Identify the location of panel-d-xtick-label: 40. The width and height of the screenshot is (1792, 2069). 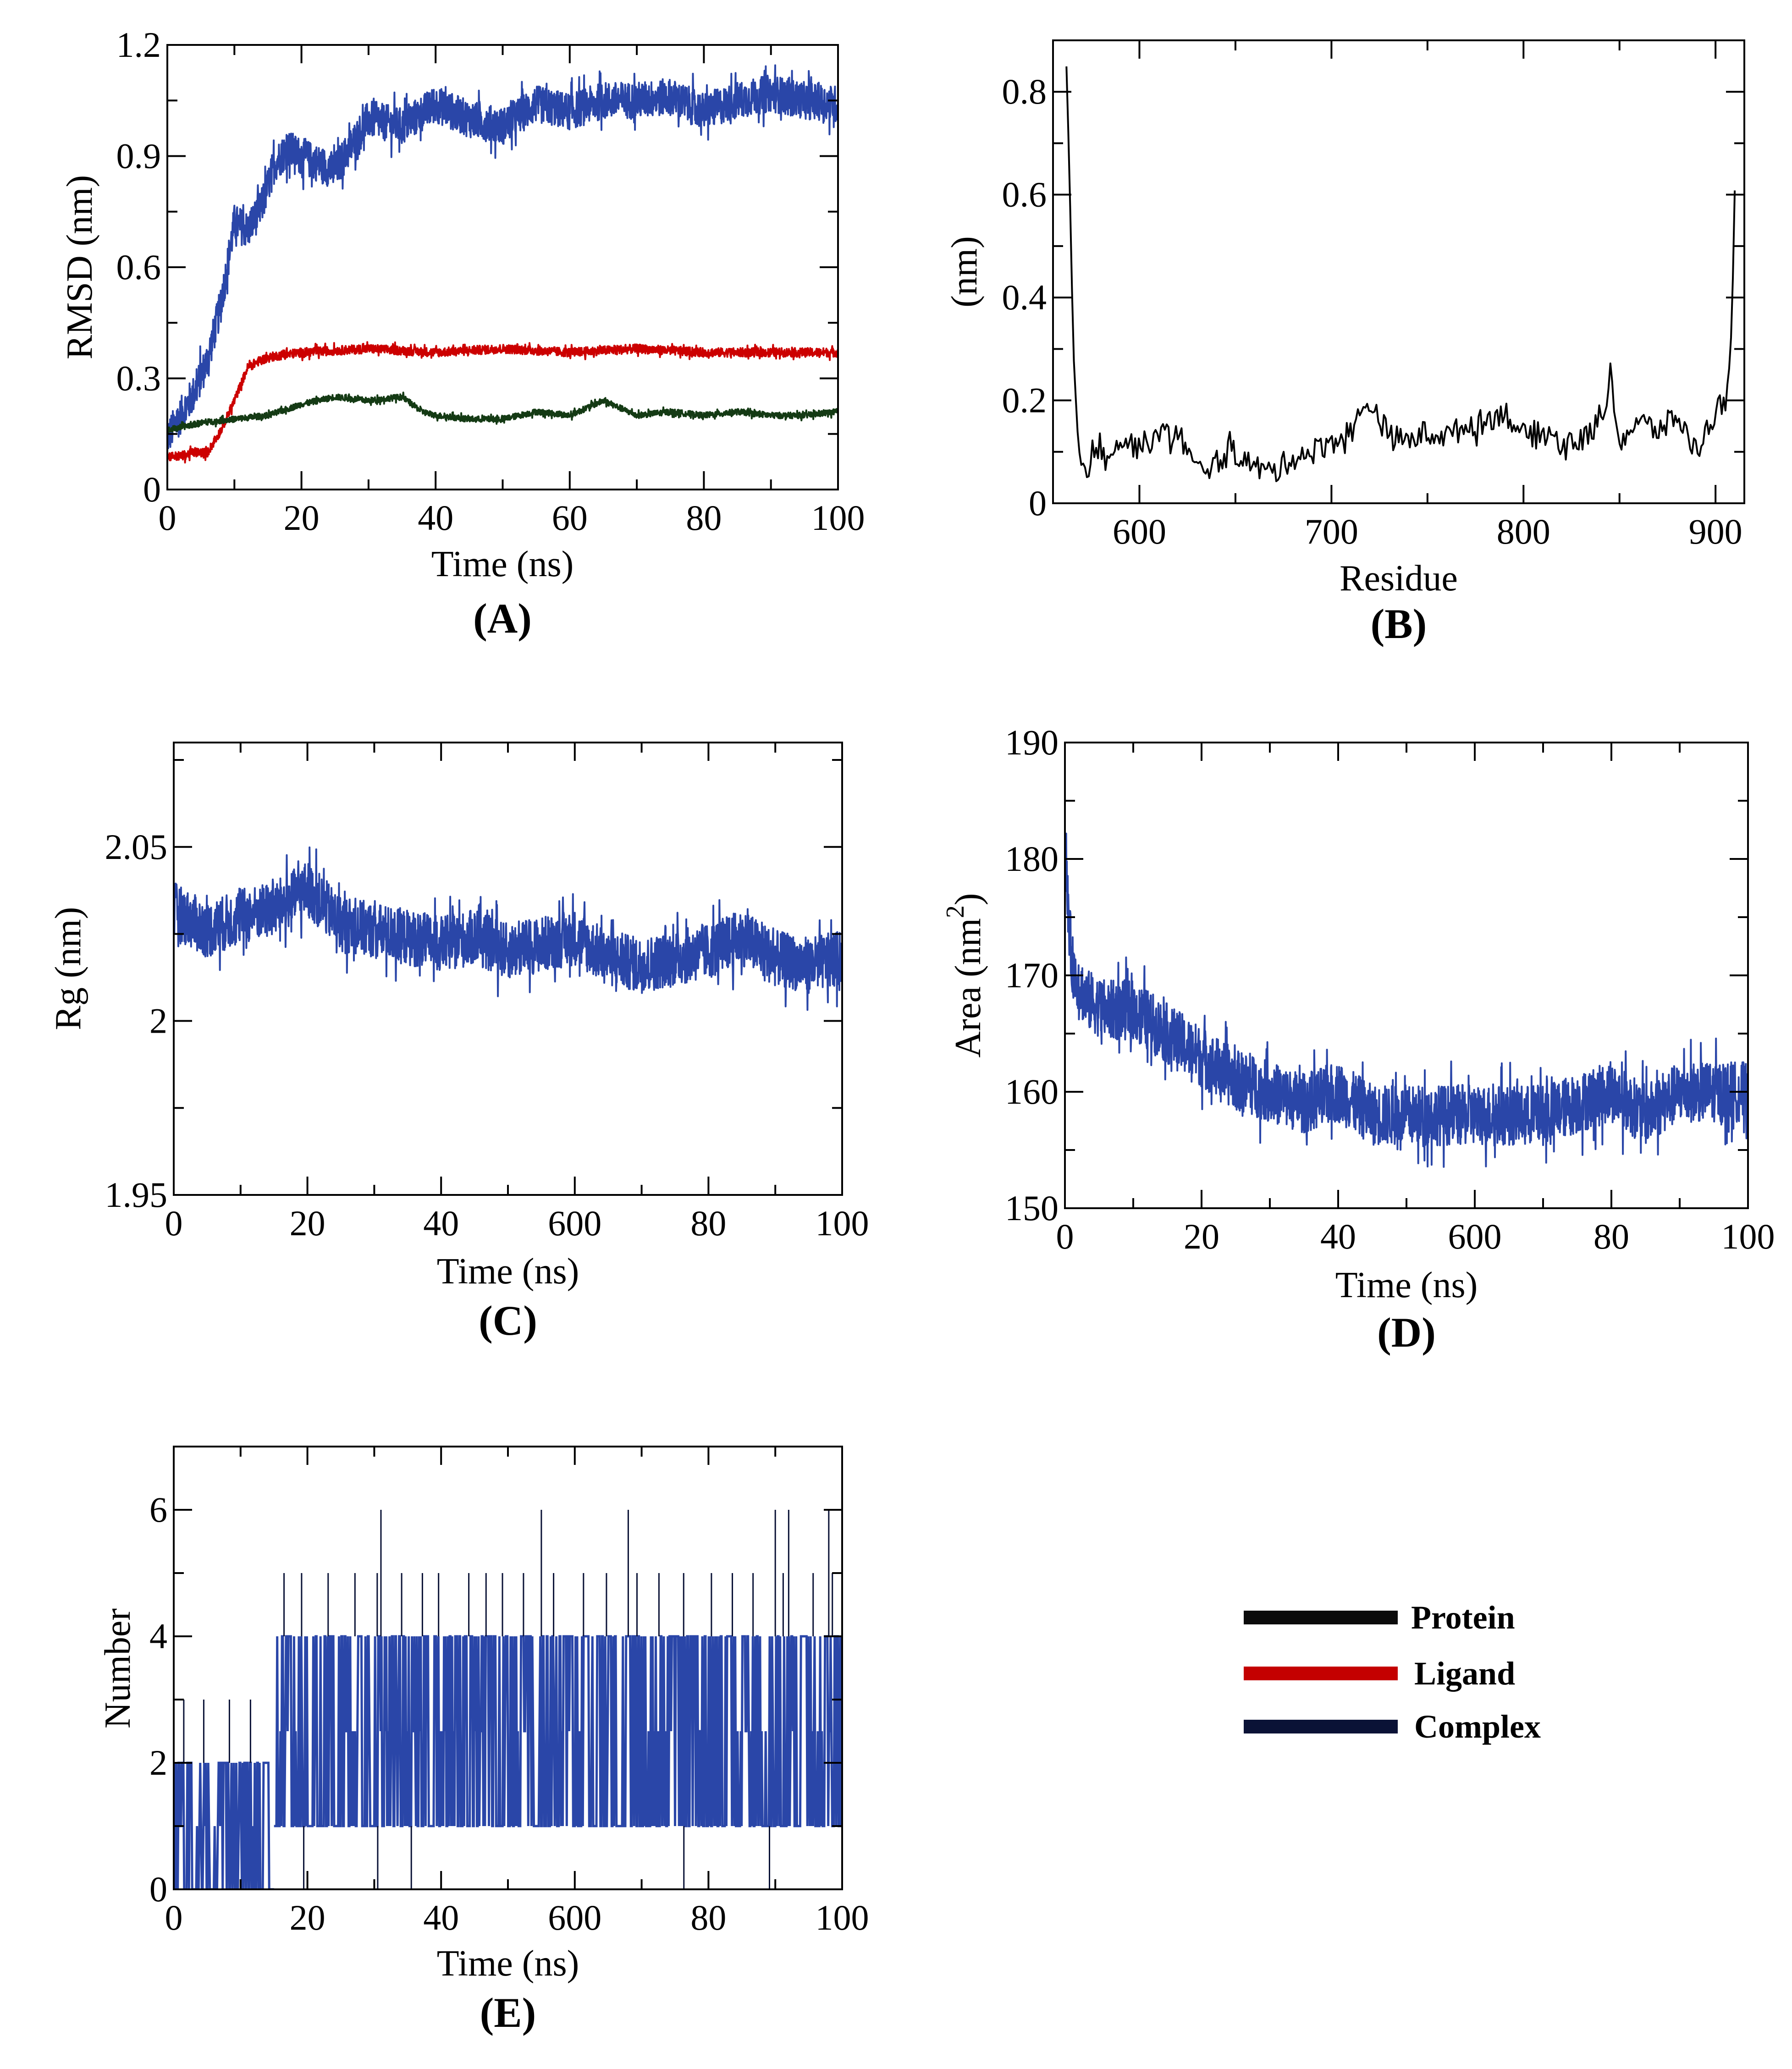
(1338, 1236).